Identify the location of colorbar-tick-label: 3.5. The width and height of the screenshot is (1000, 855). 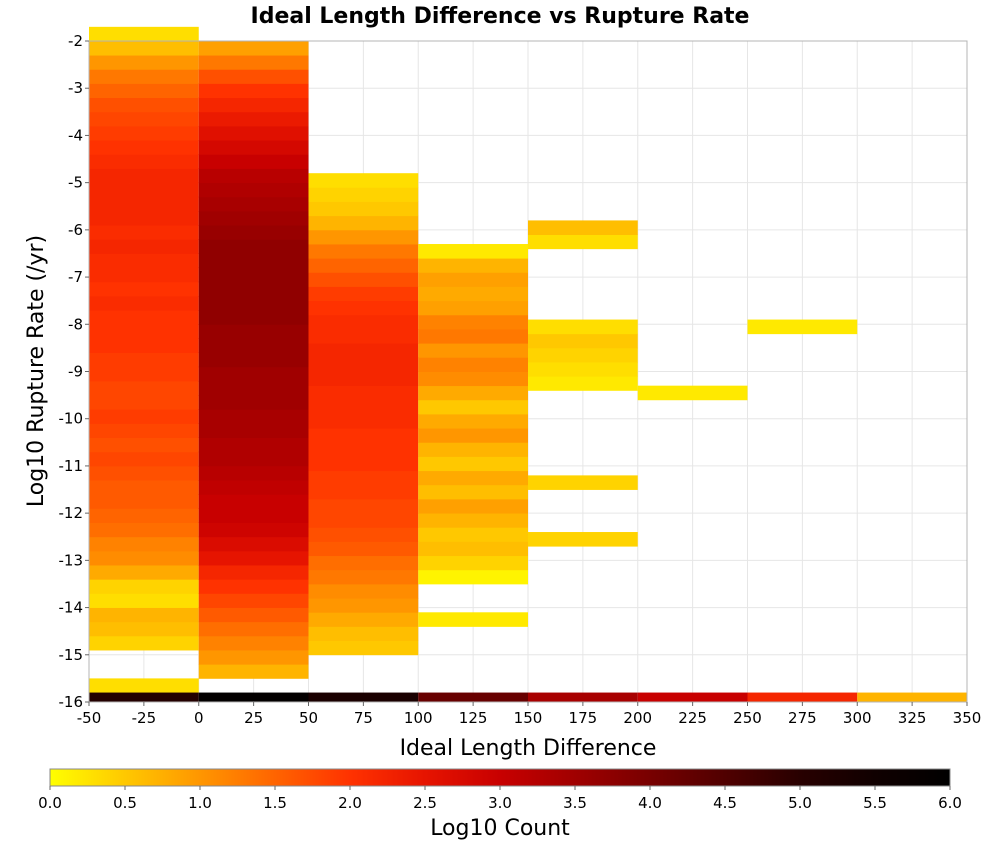
(575, 803).